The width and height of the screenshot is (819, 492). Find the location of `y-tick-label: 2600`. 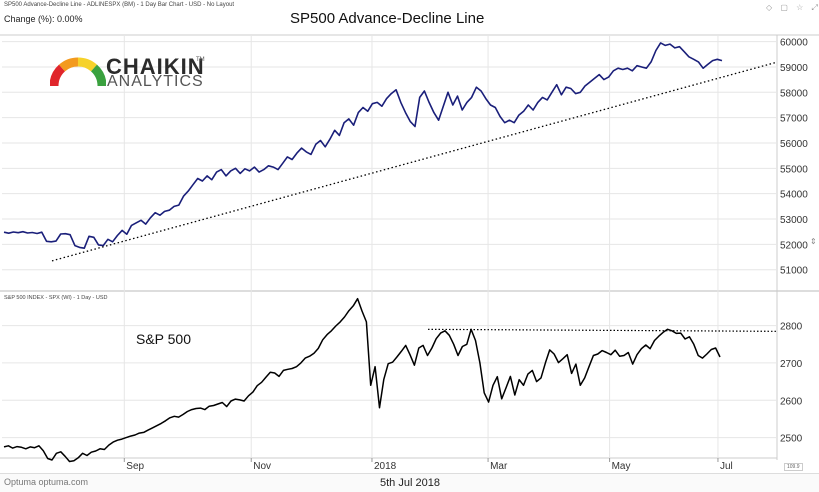

y-tick-label: 2600 is located at coordinates (791, 401).